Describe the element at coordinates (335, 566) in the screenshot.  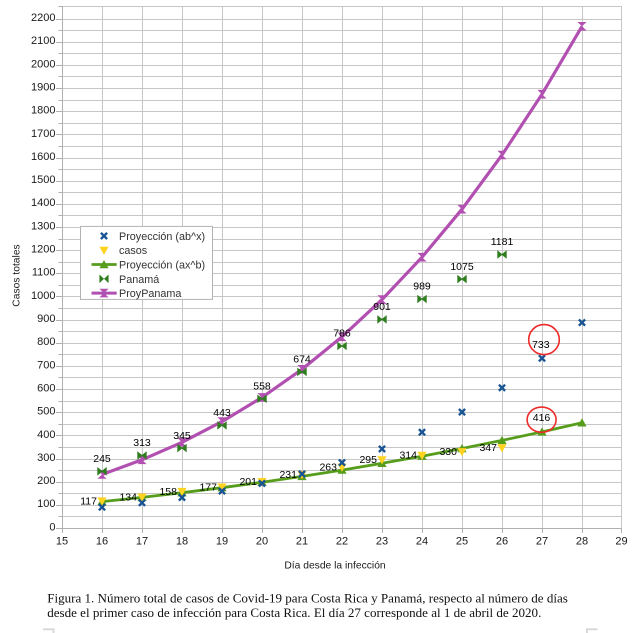
I see `svg-text: Día desde la infección` at that location.